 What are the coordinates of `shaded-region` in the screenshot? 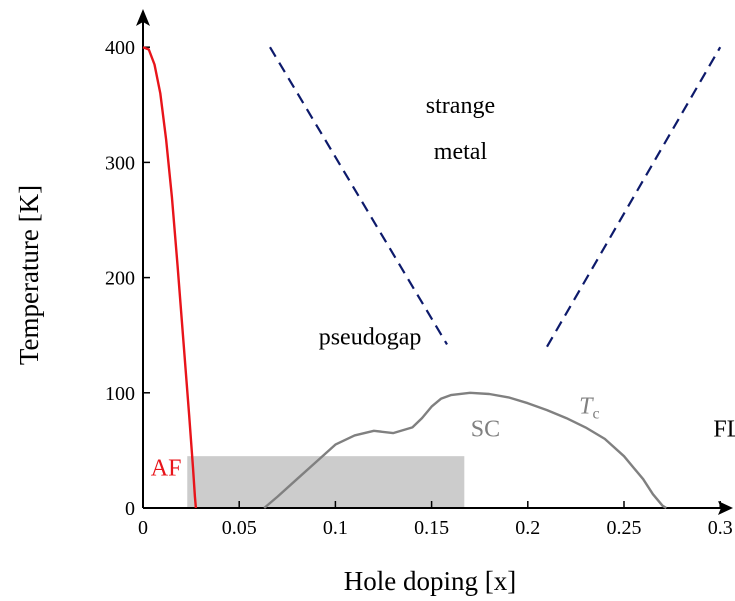 It's located at (326, 482).